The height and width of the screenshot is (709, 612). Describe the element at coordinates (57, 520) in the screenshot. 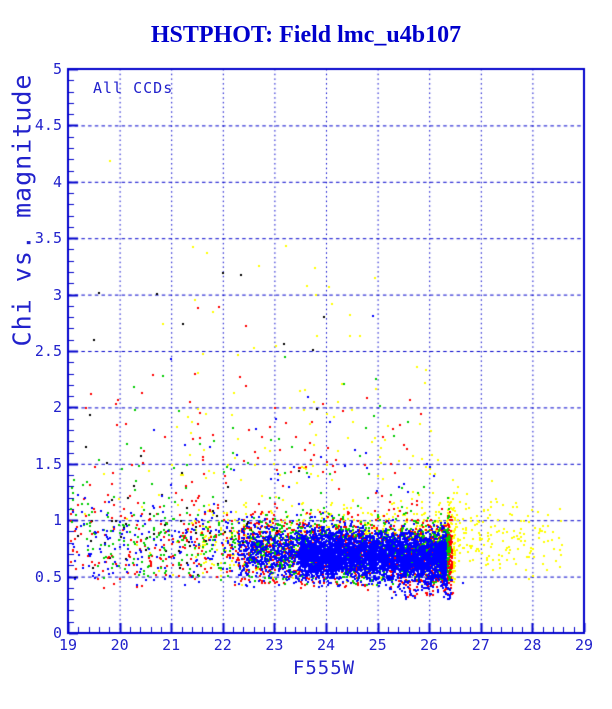

I see `y-tick-label: 1` at that location.